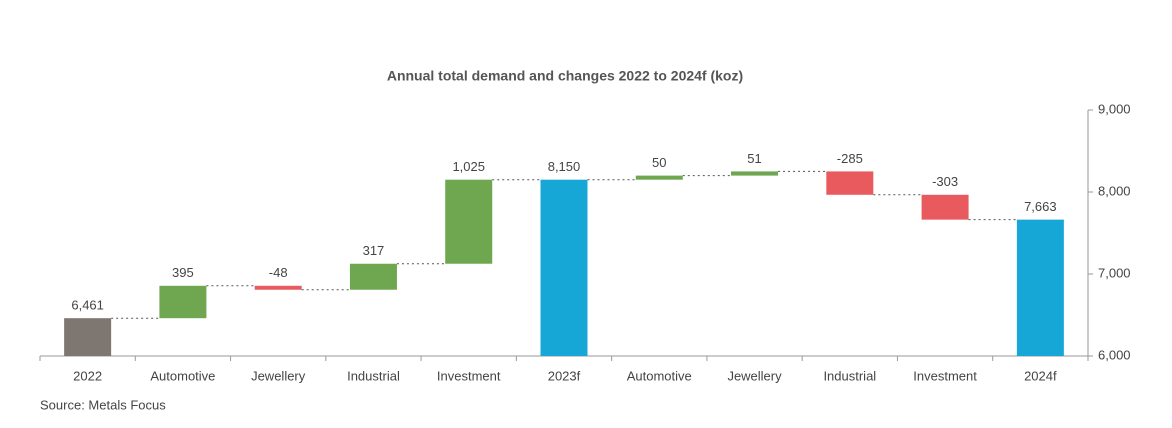  Describe the element at coordinates (1040, 375) in the screenshot. I see `x-tick-label: 2024f` at that location.